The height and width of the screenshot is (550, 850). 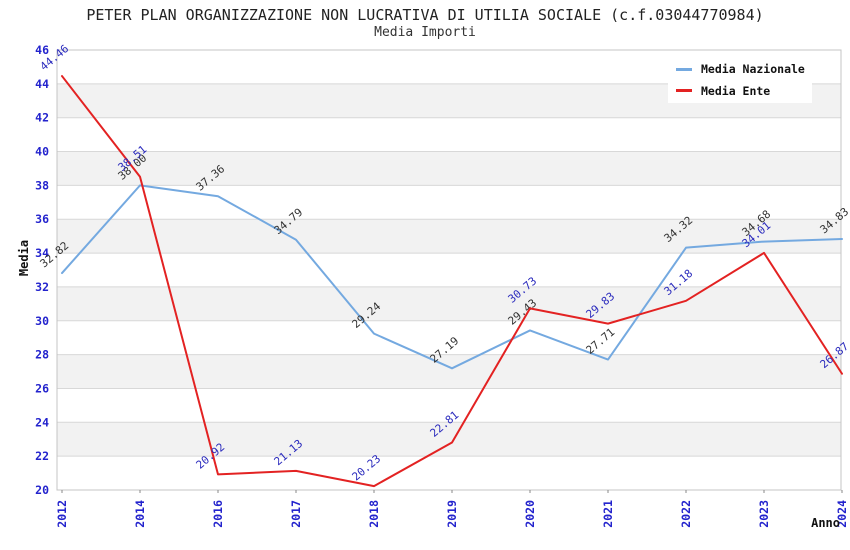 I want to click on y-tick-label: 46, so click(x=42, y=50).